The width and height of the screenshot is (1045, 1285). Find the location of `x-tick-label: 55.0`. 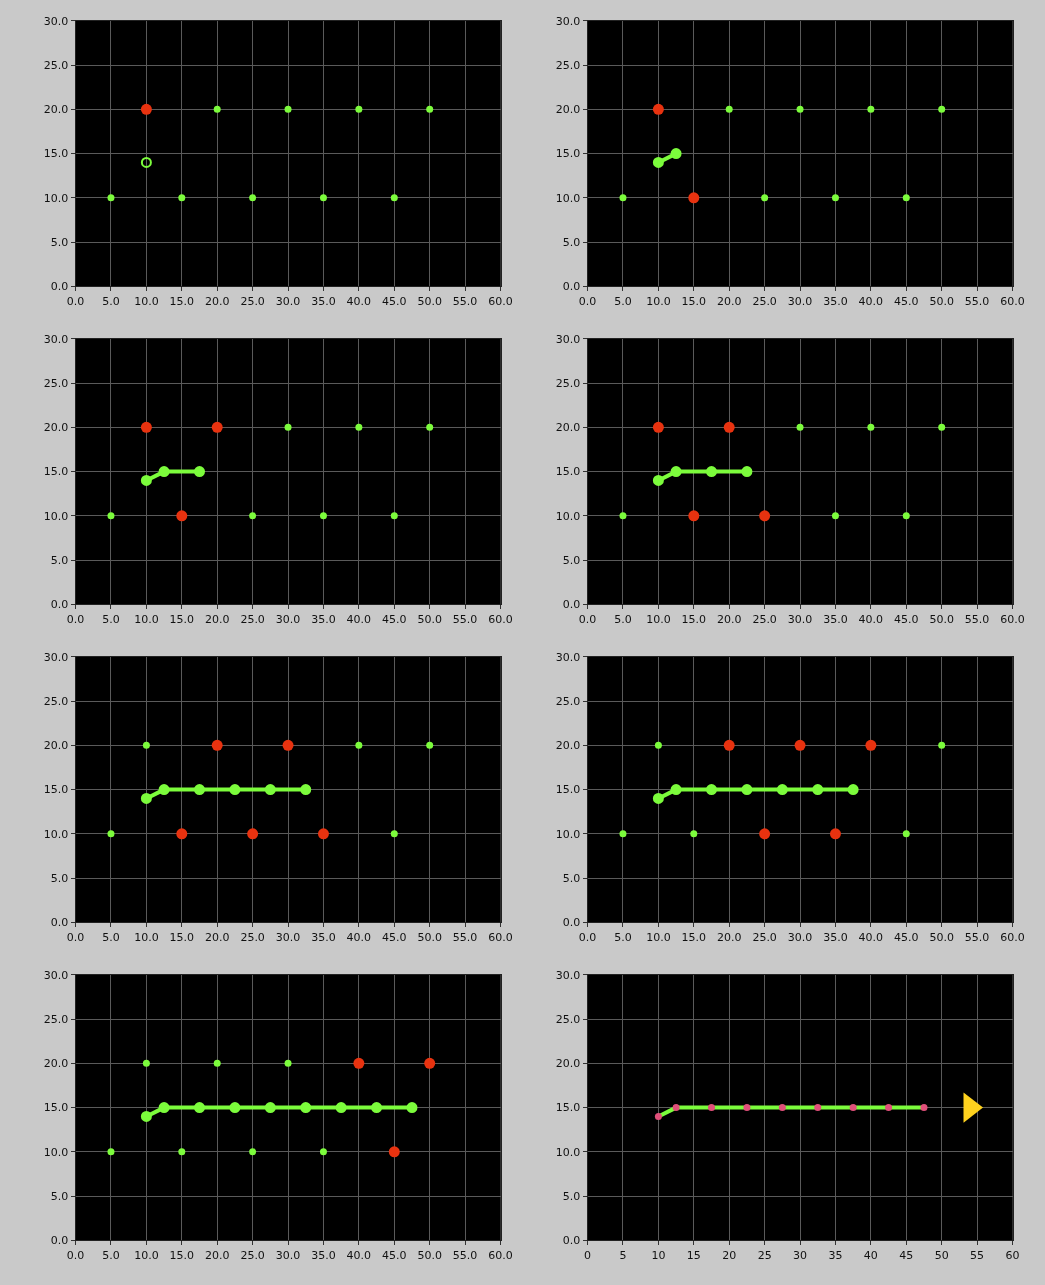

x-tick-label: 55.0 is located at coordinates (977, 937).